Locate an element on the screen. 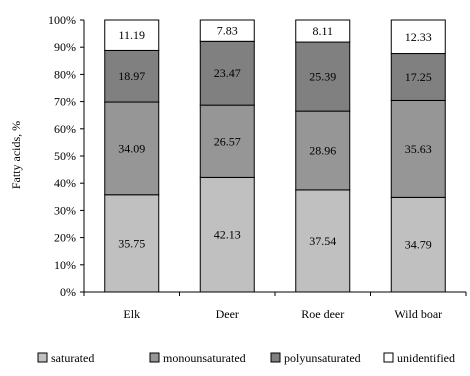  legend-swatch-monounsaturated is located at coordinates (154, 357).